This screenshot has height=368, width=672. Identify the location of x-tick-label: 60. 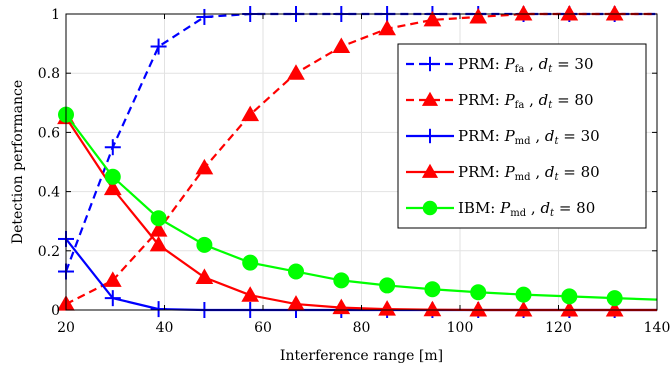
(263, 328).